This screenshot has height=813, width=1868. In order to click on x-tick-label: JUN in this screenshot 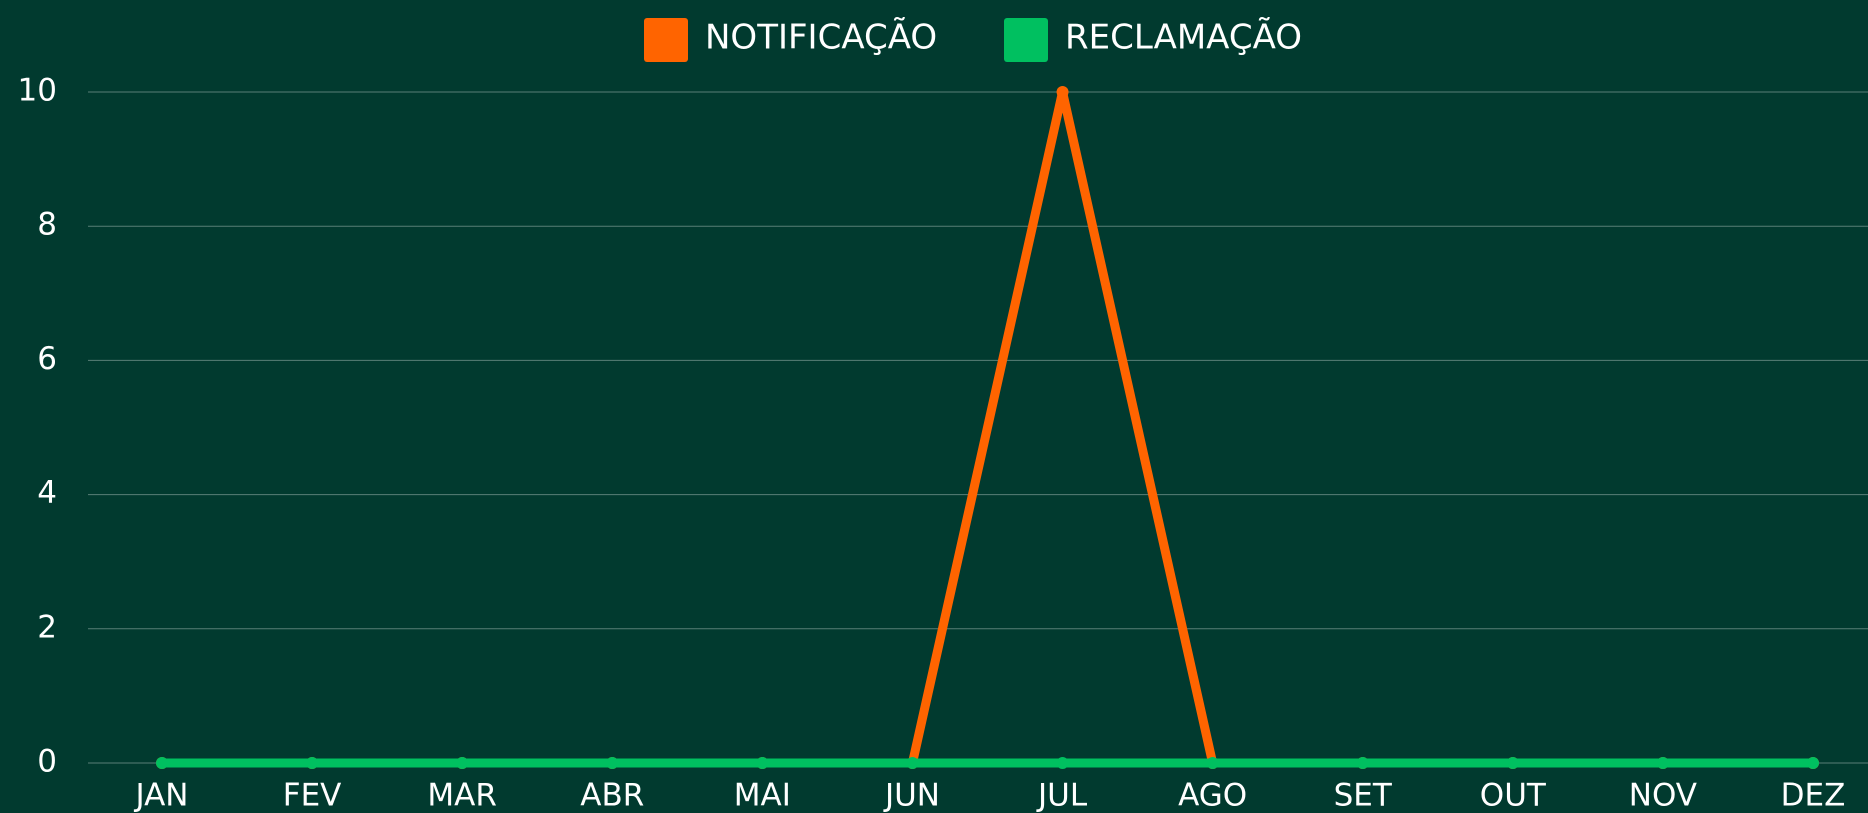, I will do `click(911, 795)`.